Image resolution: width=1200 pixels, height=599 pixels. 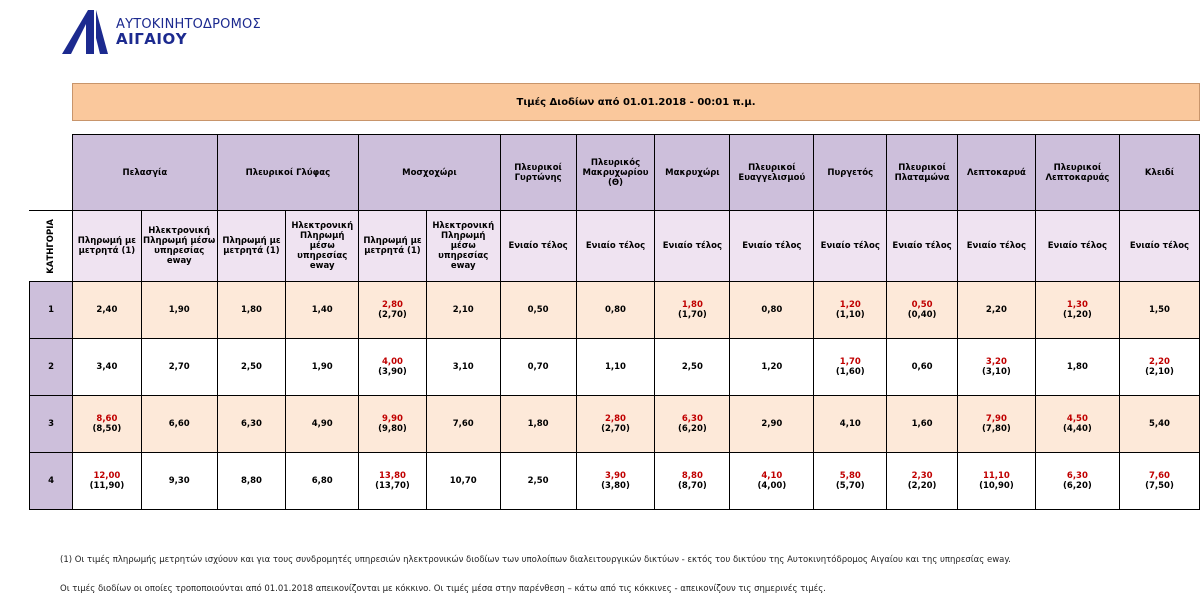 I want to click on price-value: 6,80, so click(x=322, y=481).